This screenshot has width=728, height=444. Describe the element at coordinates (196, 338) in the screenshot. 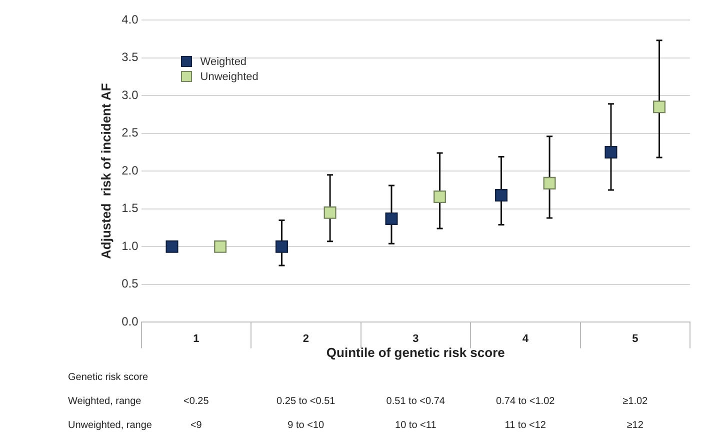

I see `x-tick-label: 1` at that location.